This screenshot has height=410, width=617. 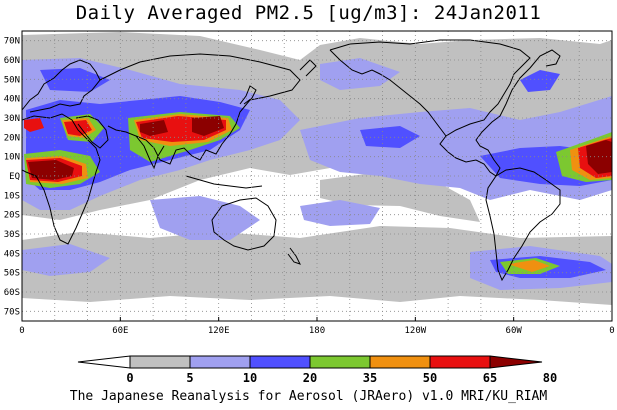 I want to click on lat-tick-label: 60N, so click(x=12, y=61).